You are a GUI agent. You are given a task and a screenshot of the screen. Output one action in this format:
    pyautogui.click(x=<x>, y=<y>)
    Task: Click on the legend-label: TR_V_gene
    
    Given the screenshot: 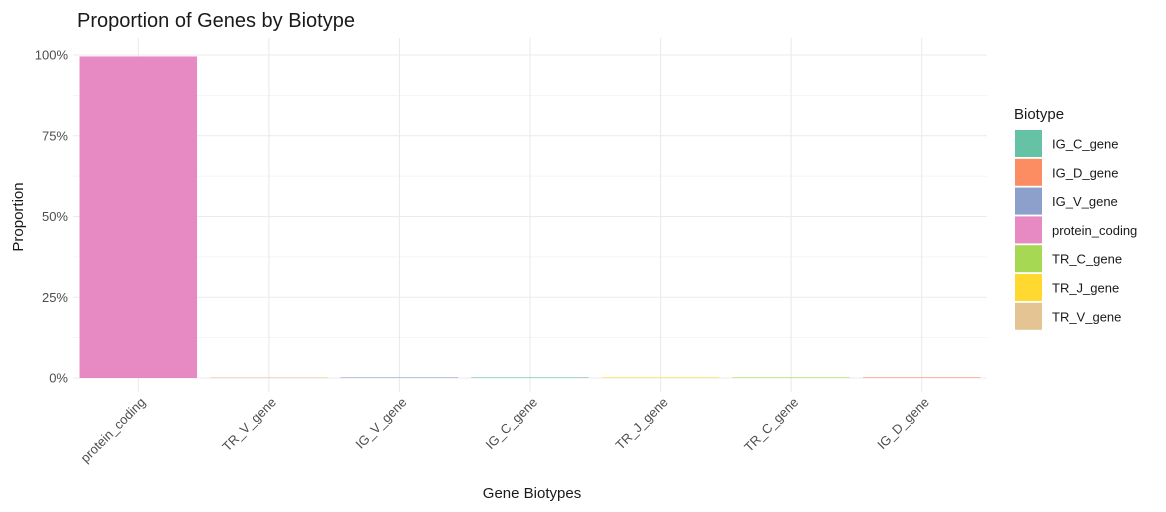 What is the action you would take?
    pyautogui.click(x=1086, y=316)
    